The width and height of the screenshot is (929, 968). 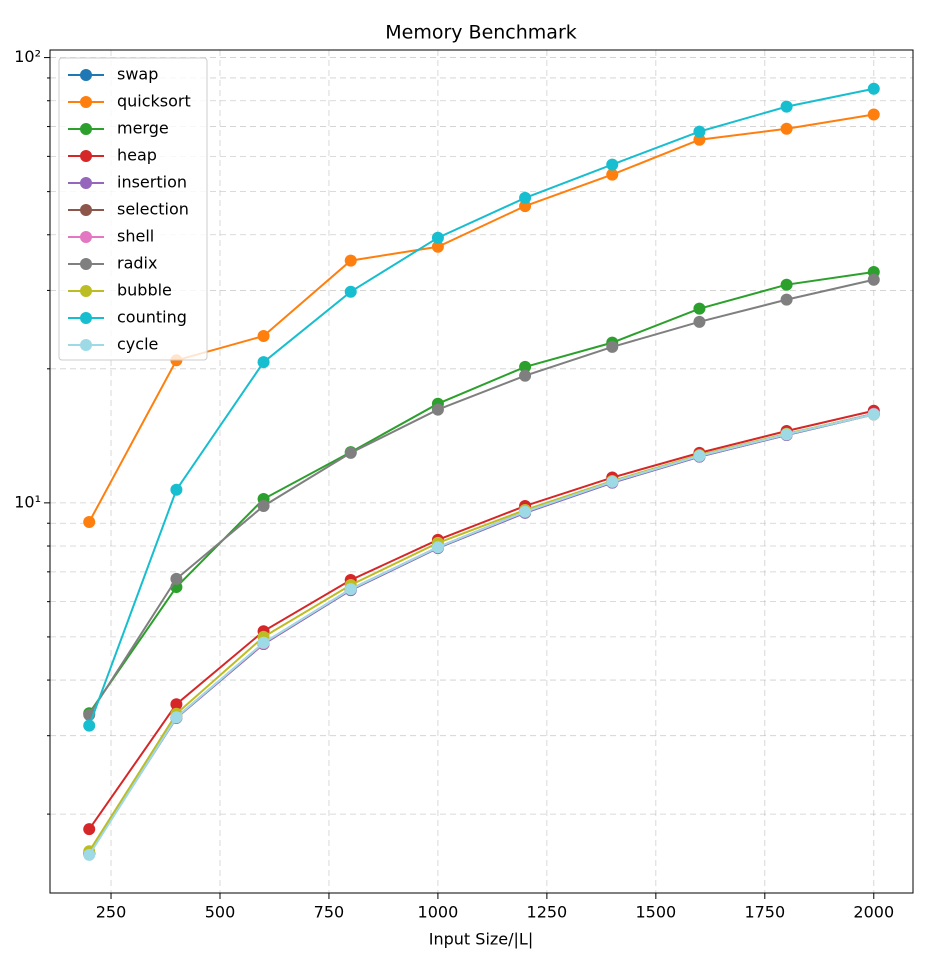 I want to click on y-tick-label: 10², so click(x=27, y=56).